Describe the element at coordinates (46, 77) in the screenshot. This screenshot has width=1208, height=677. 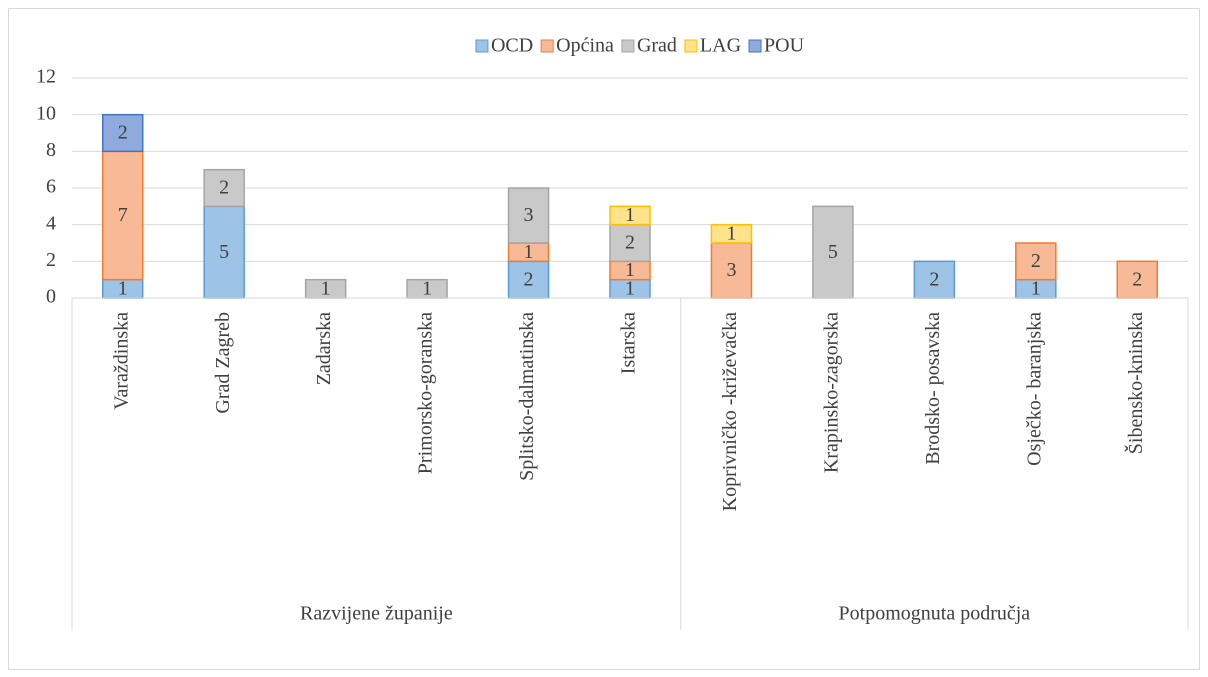
I see `y-tick-label: 12` at that location.